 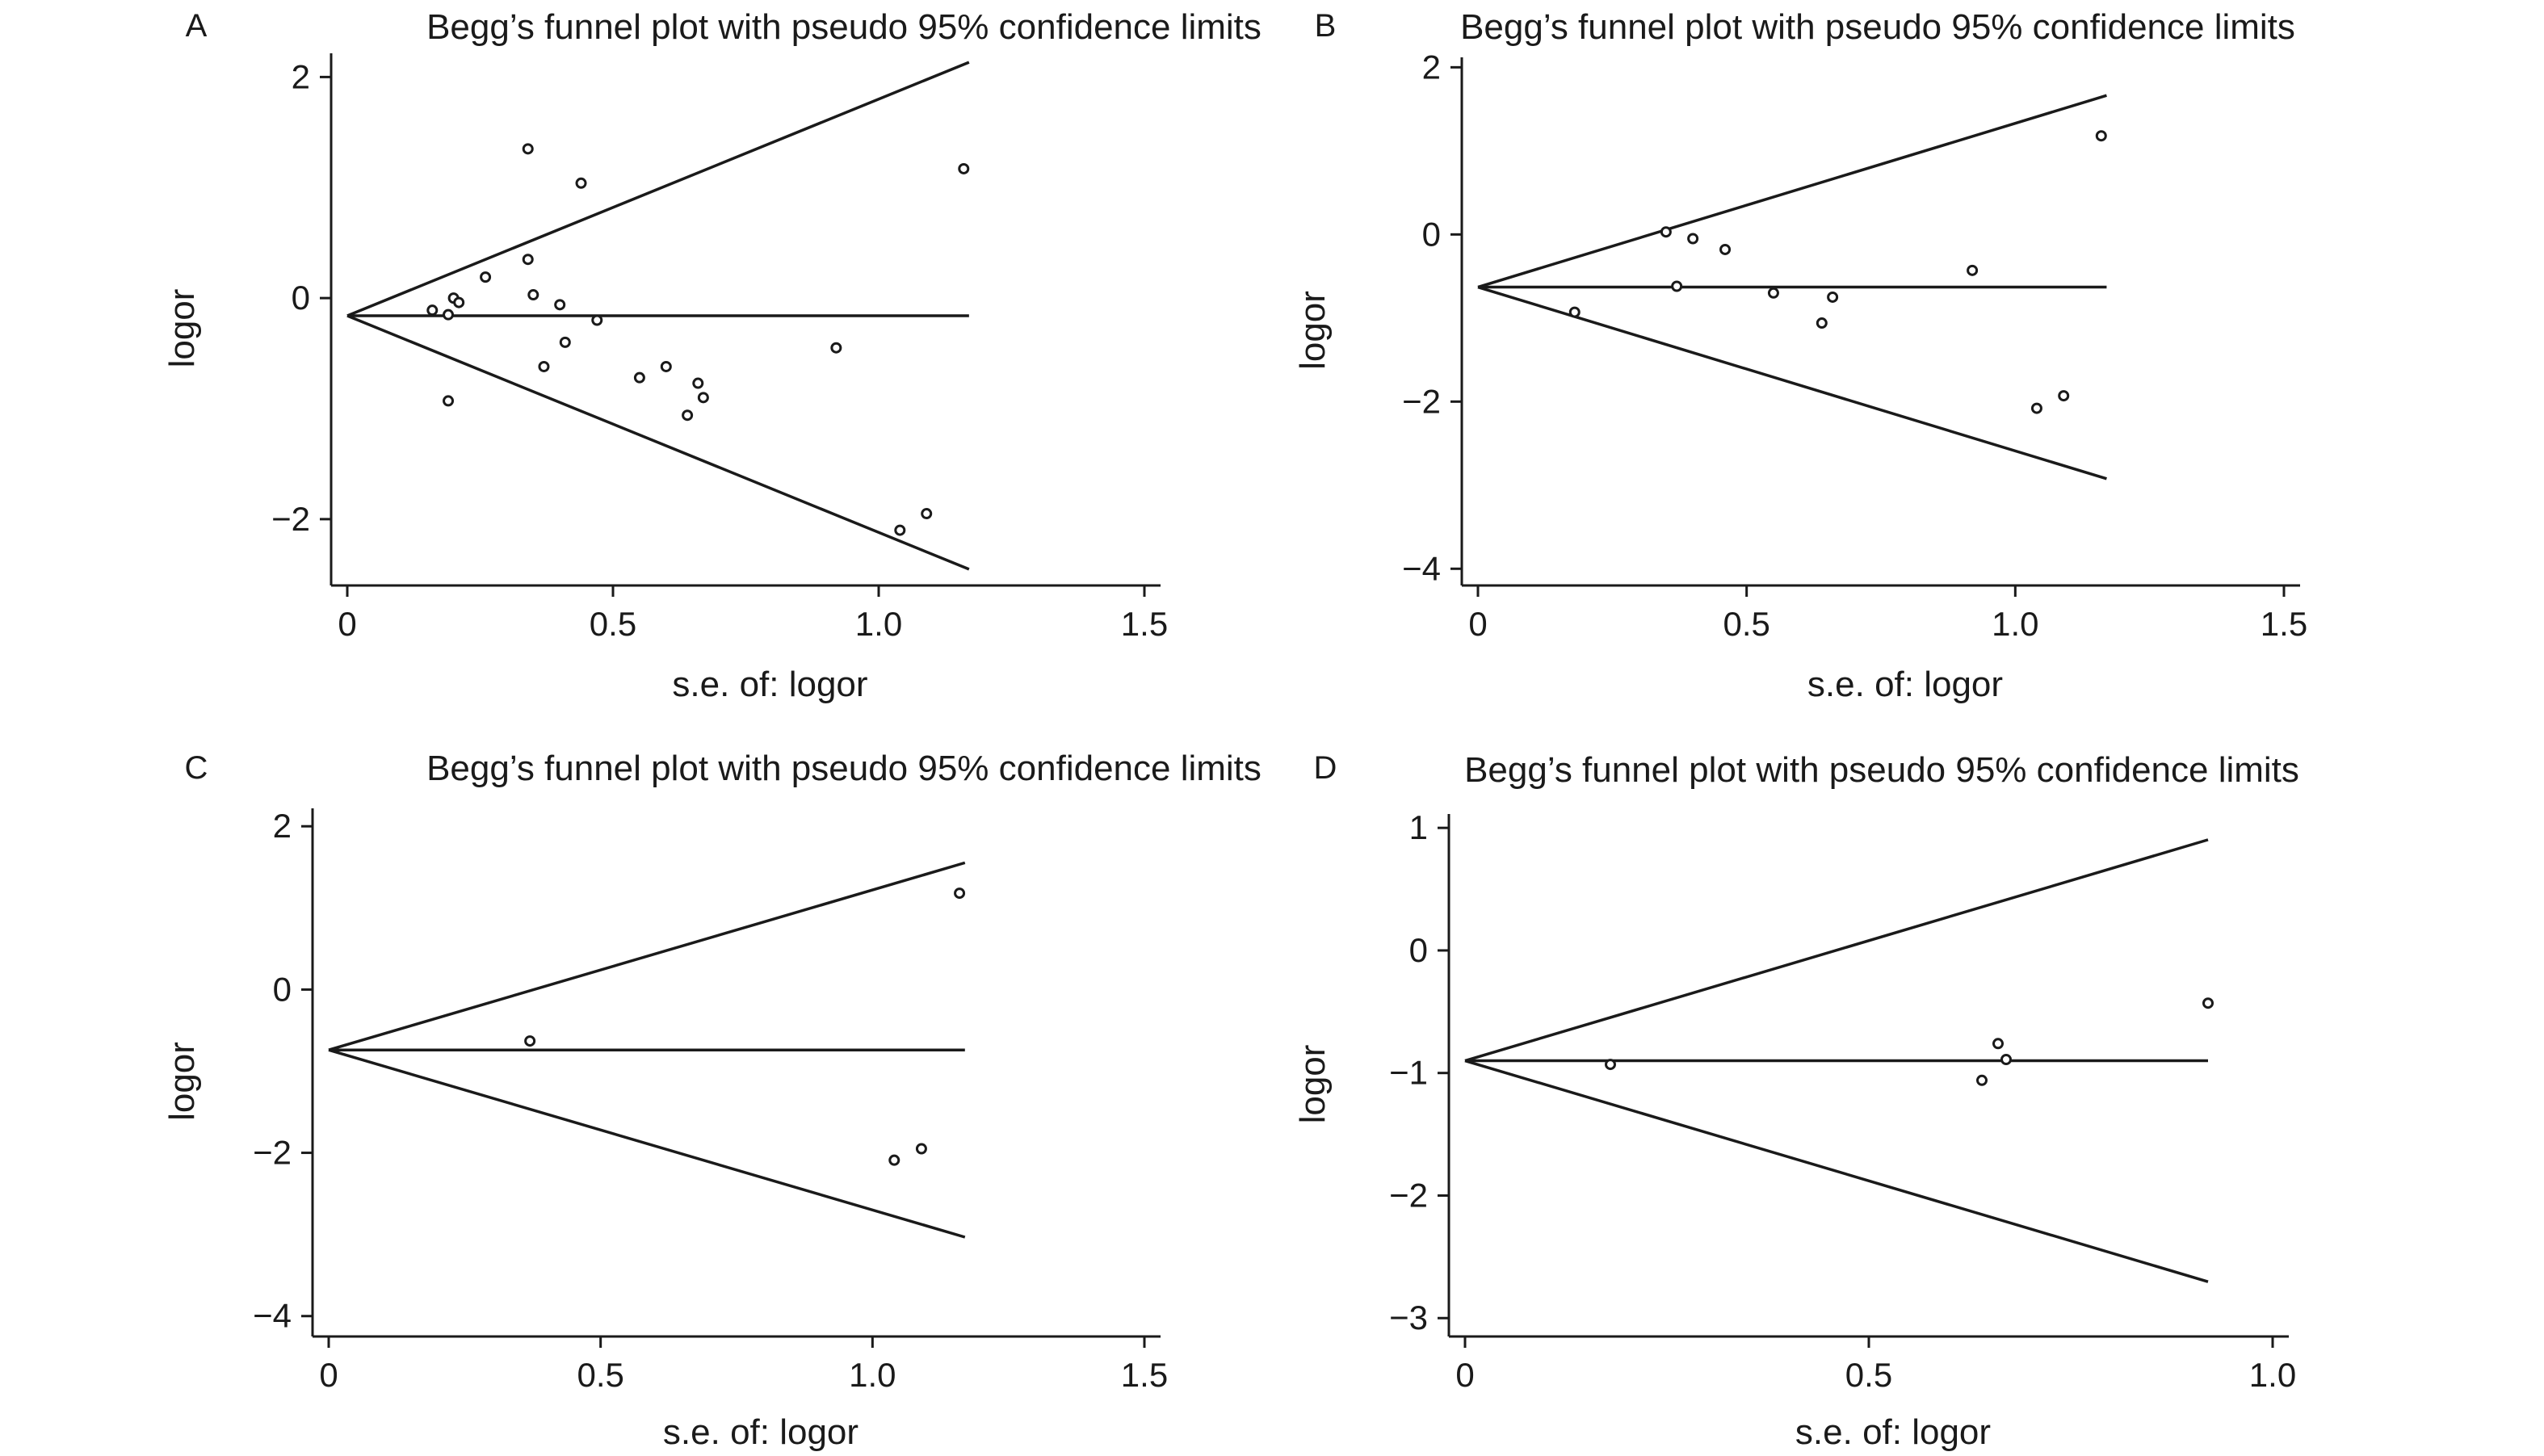 I want to click on y-tick-label: 1, so click(x=1418, y=827).